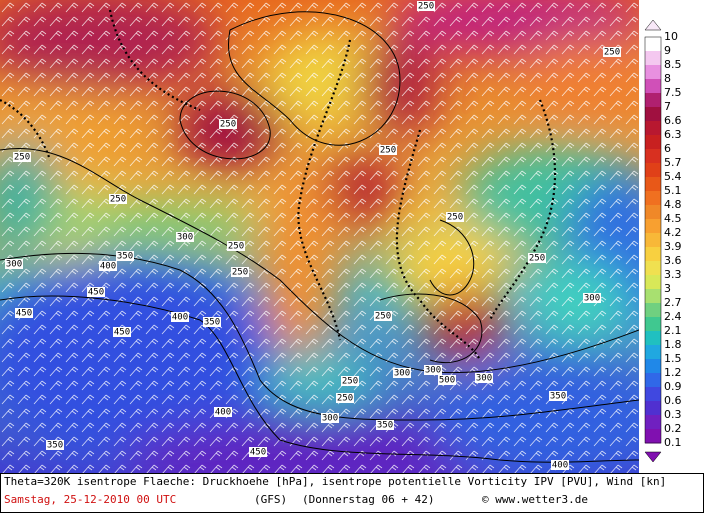  Describe the element at coordinates (673, 330) in the screenshot. I see `colorbar-label: 2.1` at that location.